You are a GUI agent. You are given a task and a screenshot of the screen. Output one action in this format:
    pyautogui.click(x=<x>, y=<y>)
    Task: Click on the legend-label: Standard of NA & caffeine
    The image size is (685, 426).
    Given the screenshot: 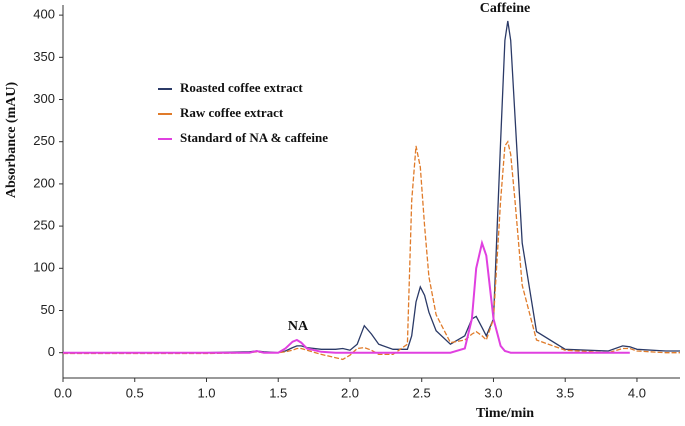 What is the action you would take?
    pyautogui.click(x=254, y=137)
    